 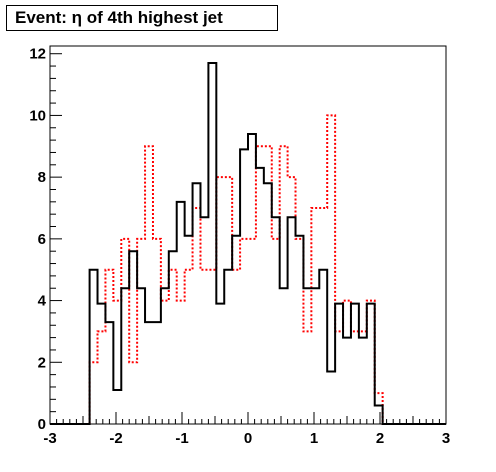 I want to click on x-tick-label: 2, so click(x=380, y=438).